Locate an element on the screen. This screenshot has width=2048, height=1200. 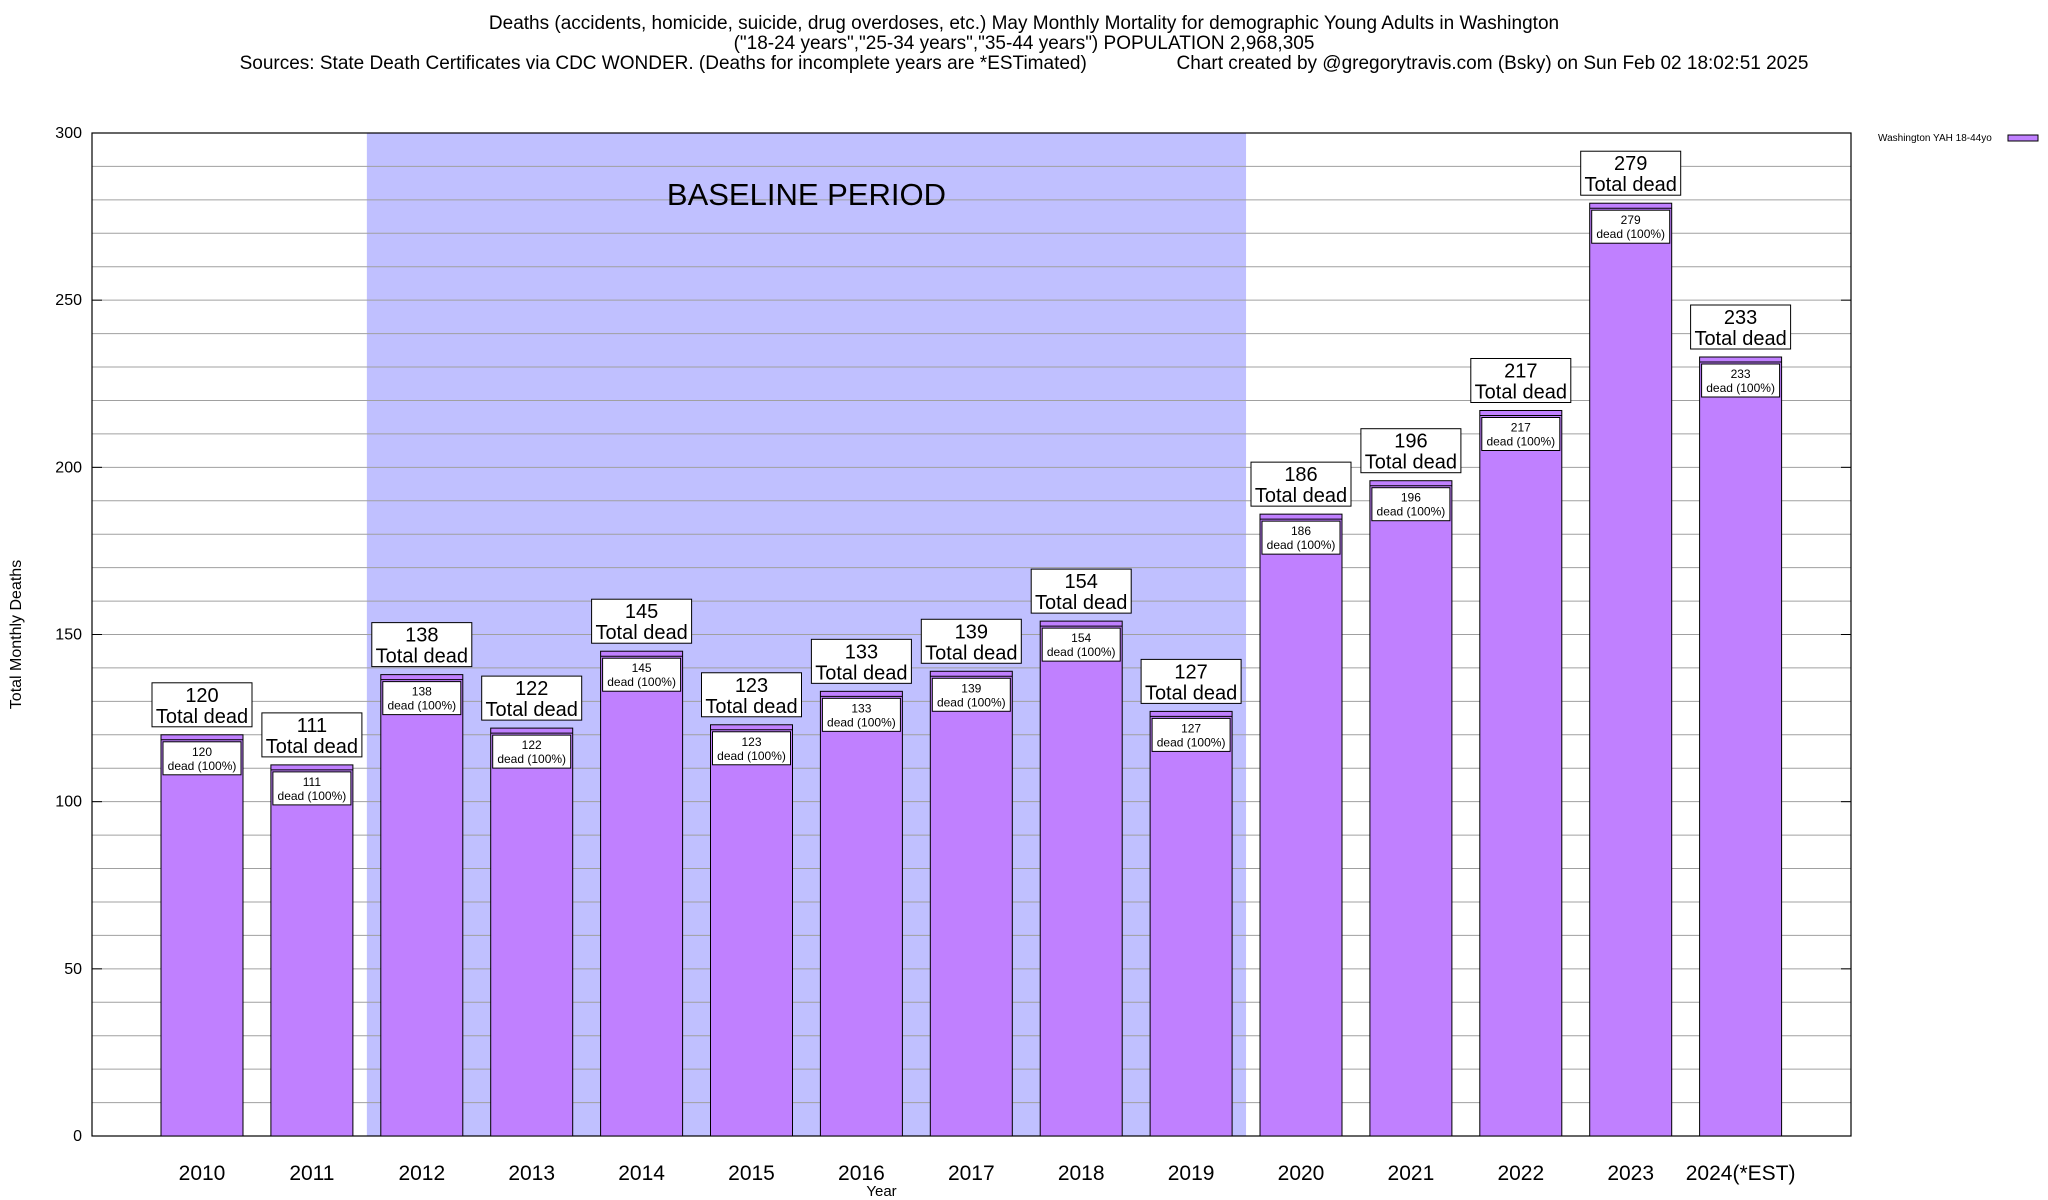
bar-outer-value: 111 is located at coordinates (312, 726).